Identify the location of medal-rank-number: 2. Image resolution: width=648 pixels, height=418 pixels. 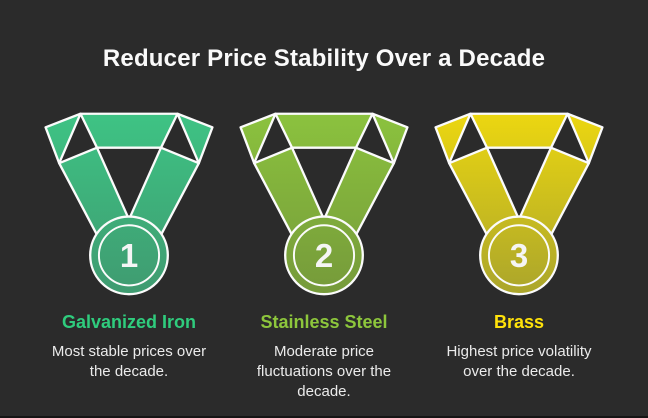
(324, 255).